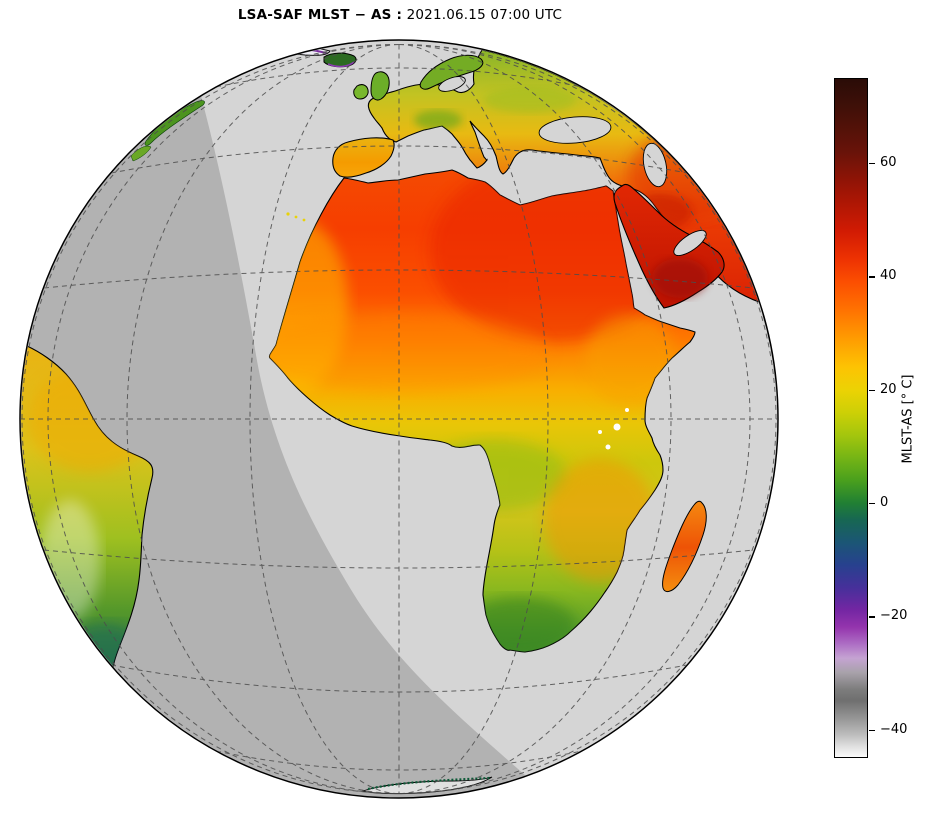 The width and height of the screenshot is (940, 814). What do you see at coordinates (894, 729) in the screenshot?
I see `colorbar-tick-label: −40` at bounding box center [894, 729].